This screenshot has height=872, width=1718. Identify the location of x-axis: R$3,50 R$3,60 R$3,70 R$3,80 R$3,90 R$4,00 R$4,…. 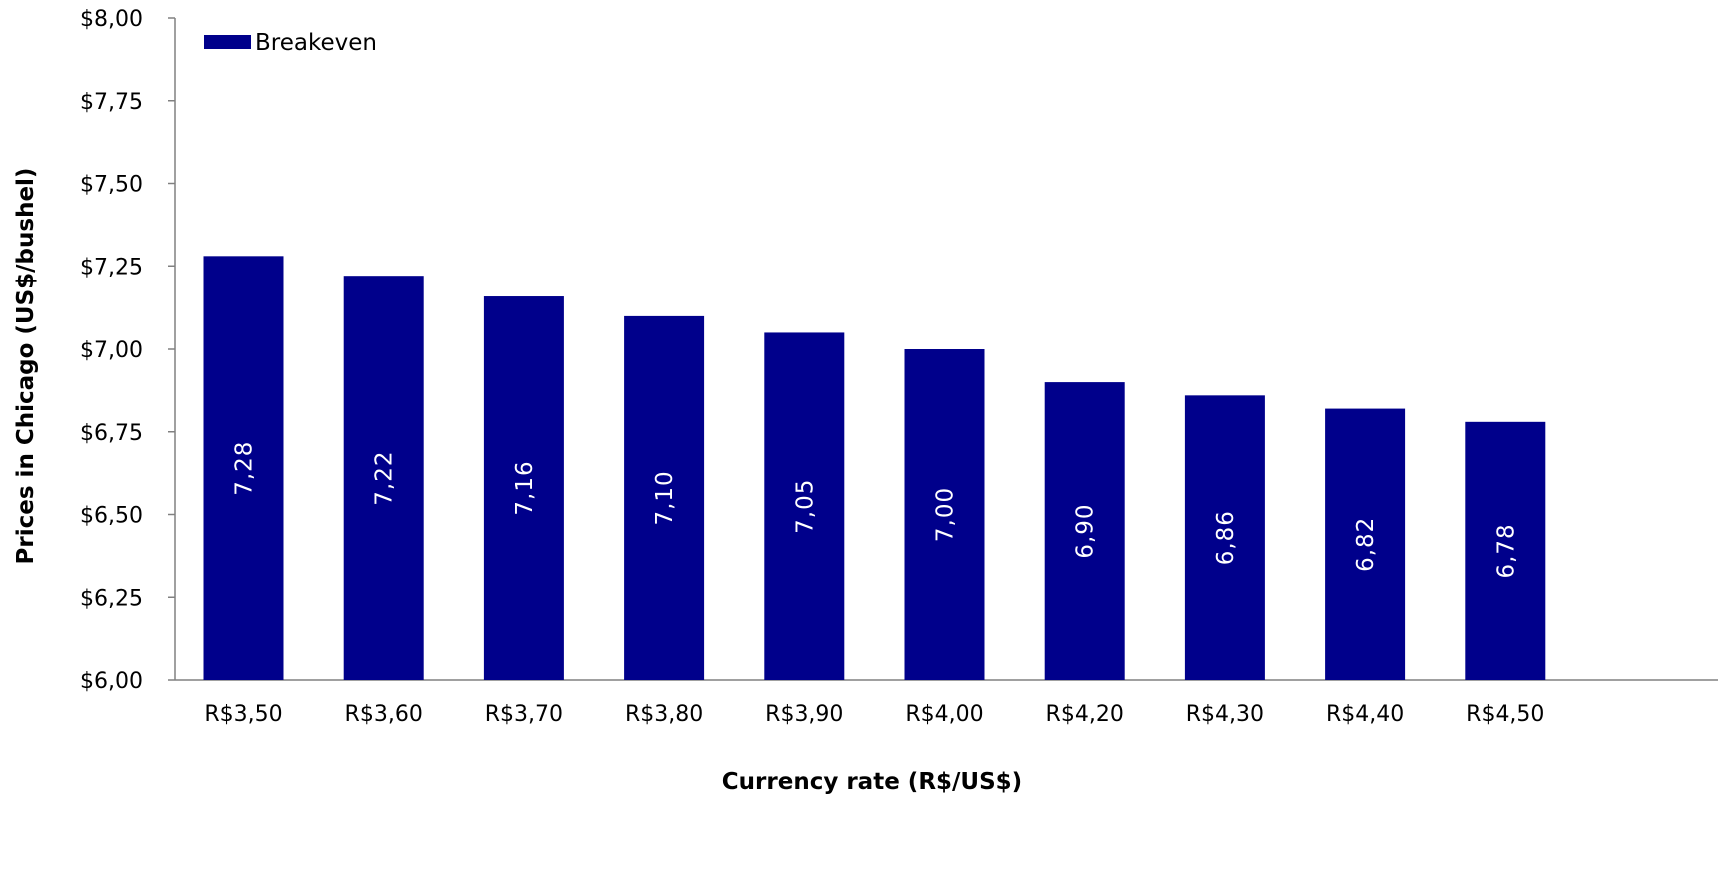
(946, 703).